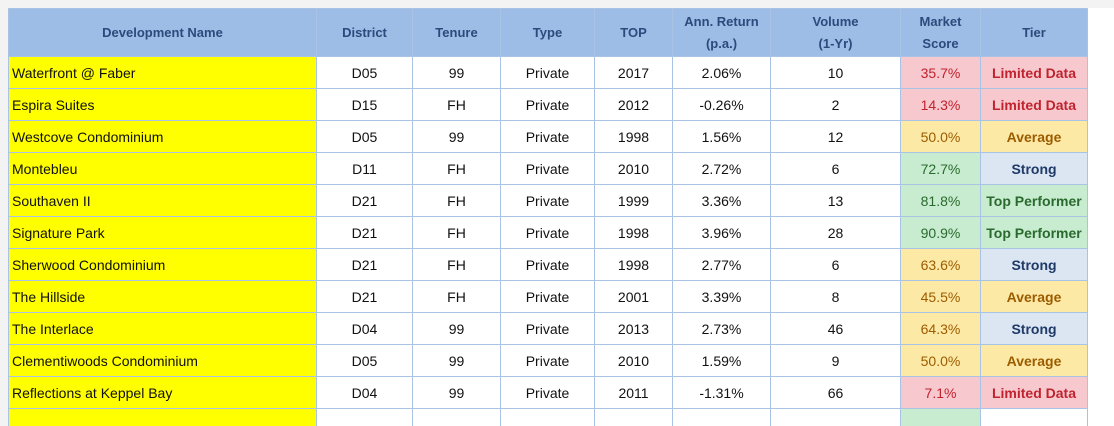 The height and width of the screenshot is (426, 1114). I want to click on header-text: District, so click(364, 32).